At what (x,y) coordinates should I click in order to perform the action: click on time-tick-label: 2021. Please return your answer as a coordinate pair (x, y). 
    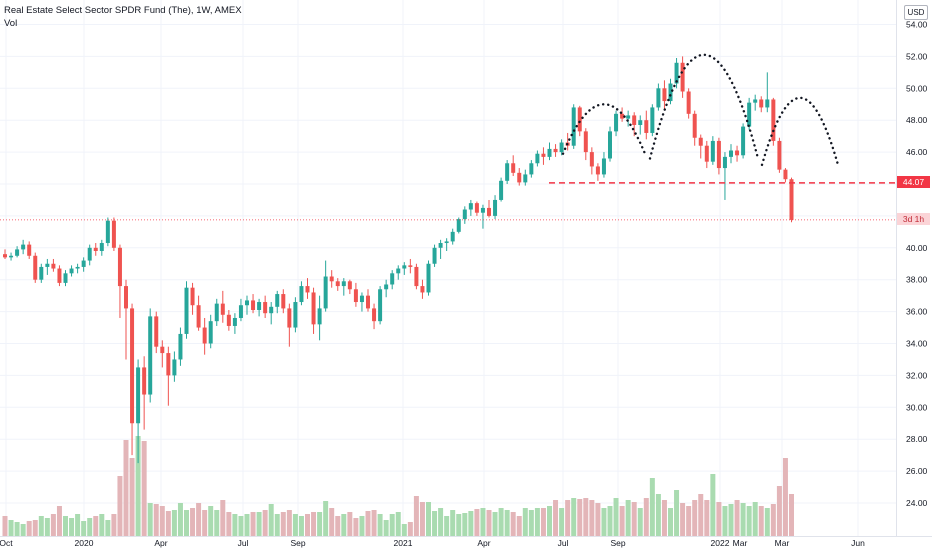
    Looking at the image, I should click on (403, 543).